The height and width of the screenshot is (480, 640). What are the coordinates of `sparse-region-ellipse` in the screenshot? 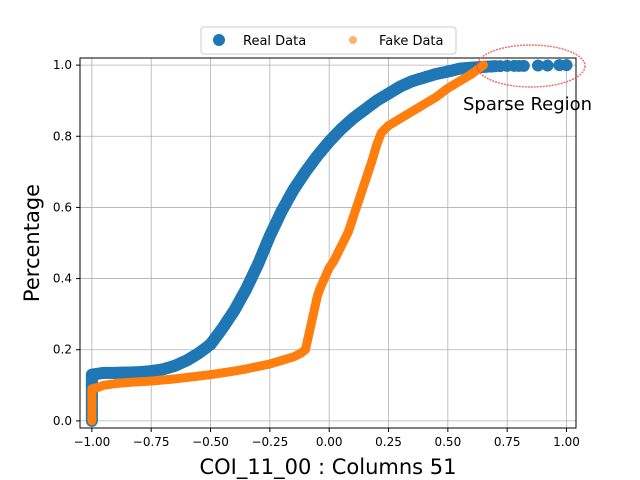 It's located at (531, 66).